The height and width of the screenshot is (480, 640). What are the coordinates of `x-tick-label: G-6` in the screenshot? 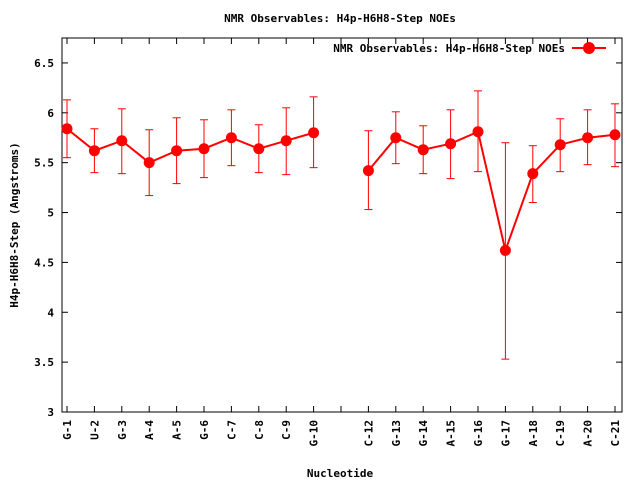 It's located at (204, 430).